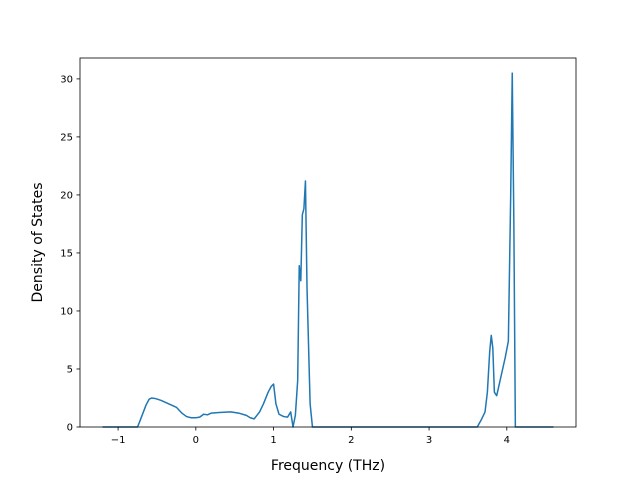 This screenshot has width=640, height=485. What do you see at coordinates (328, 466) in the screenshot?
I see `x-axis-label: Frequency (THz)` at bounding box center [328, 466].